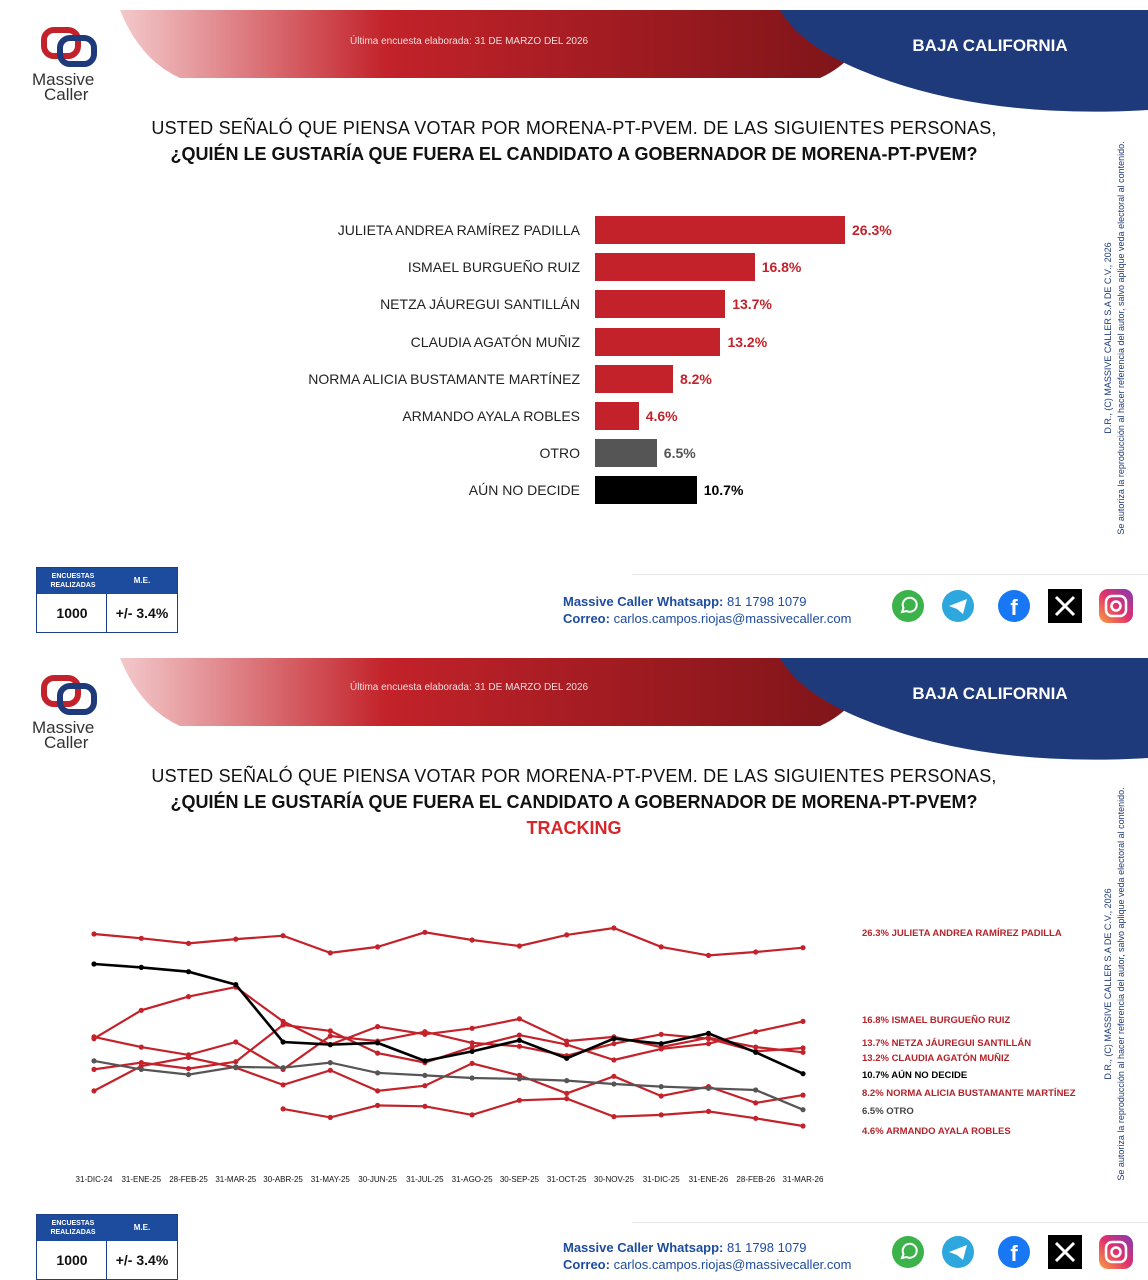 This screenshot has width=1148, height=1280. Describe the element at coordinates (444, 379) in the screenshot. I see `bar-label: NORMA ALICIA BUSTAMANTE MARTÍNEZ` at that location.